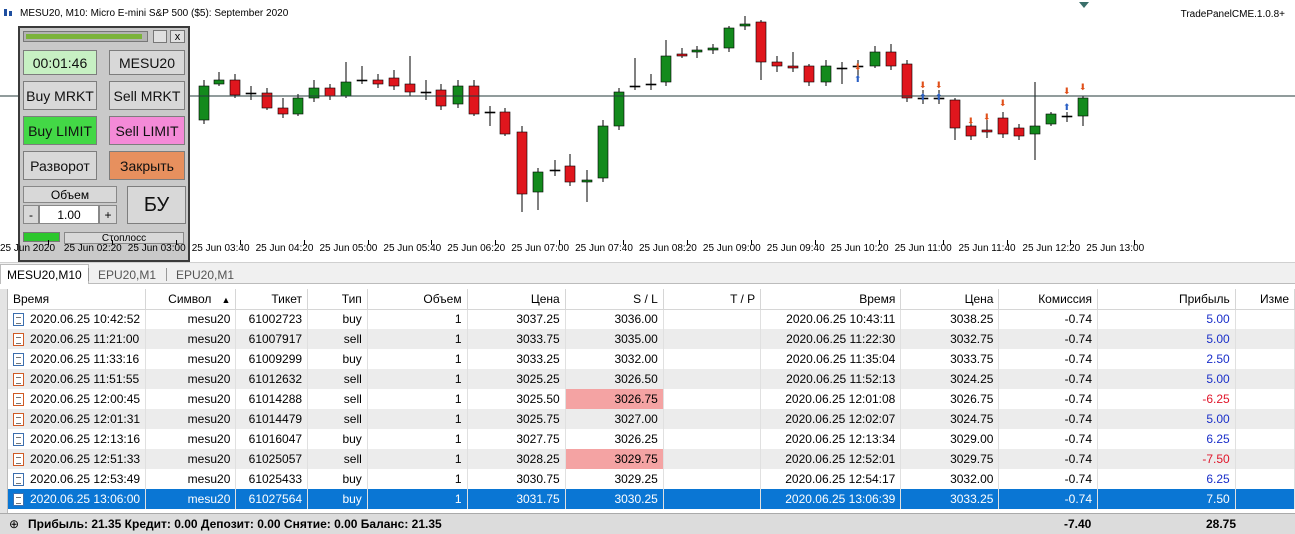 This screenshot has width=1295, height=534. What do you see at coordinates (225, 300) in the screenshot?
I see `sort-ascending-icon: ▲` at bounding box center [225, 300].